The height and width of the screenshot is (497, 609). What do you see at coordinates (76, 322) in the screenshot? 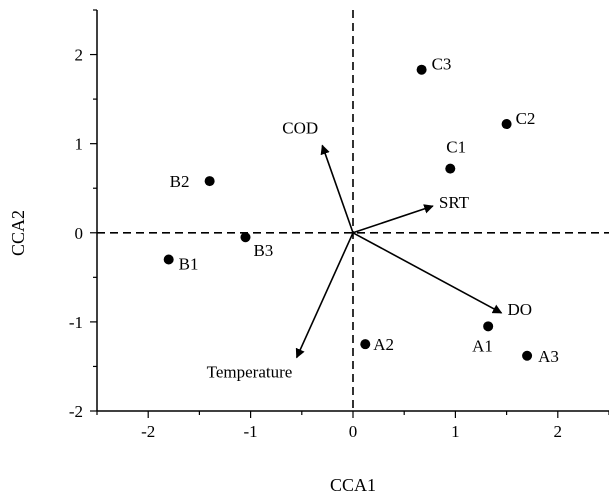
I see `y-tick-label: -1` at bounding box center [76, 322].